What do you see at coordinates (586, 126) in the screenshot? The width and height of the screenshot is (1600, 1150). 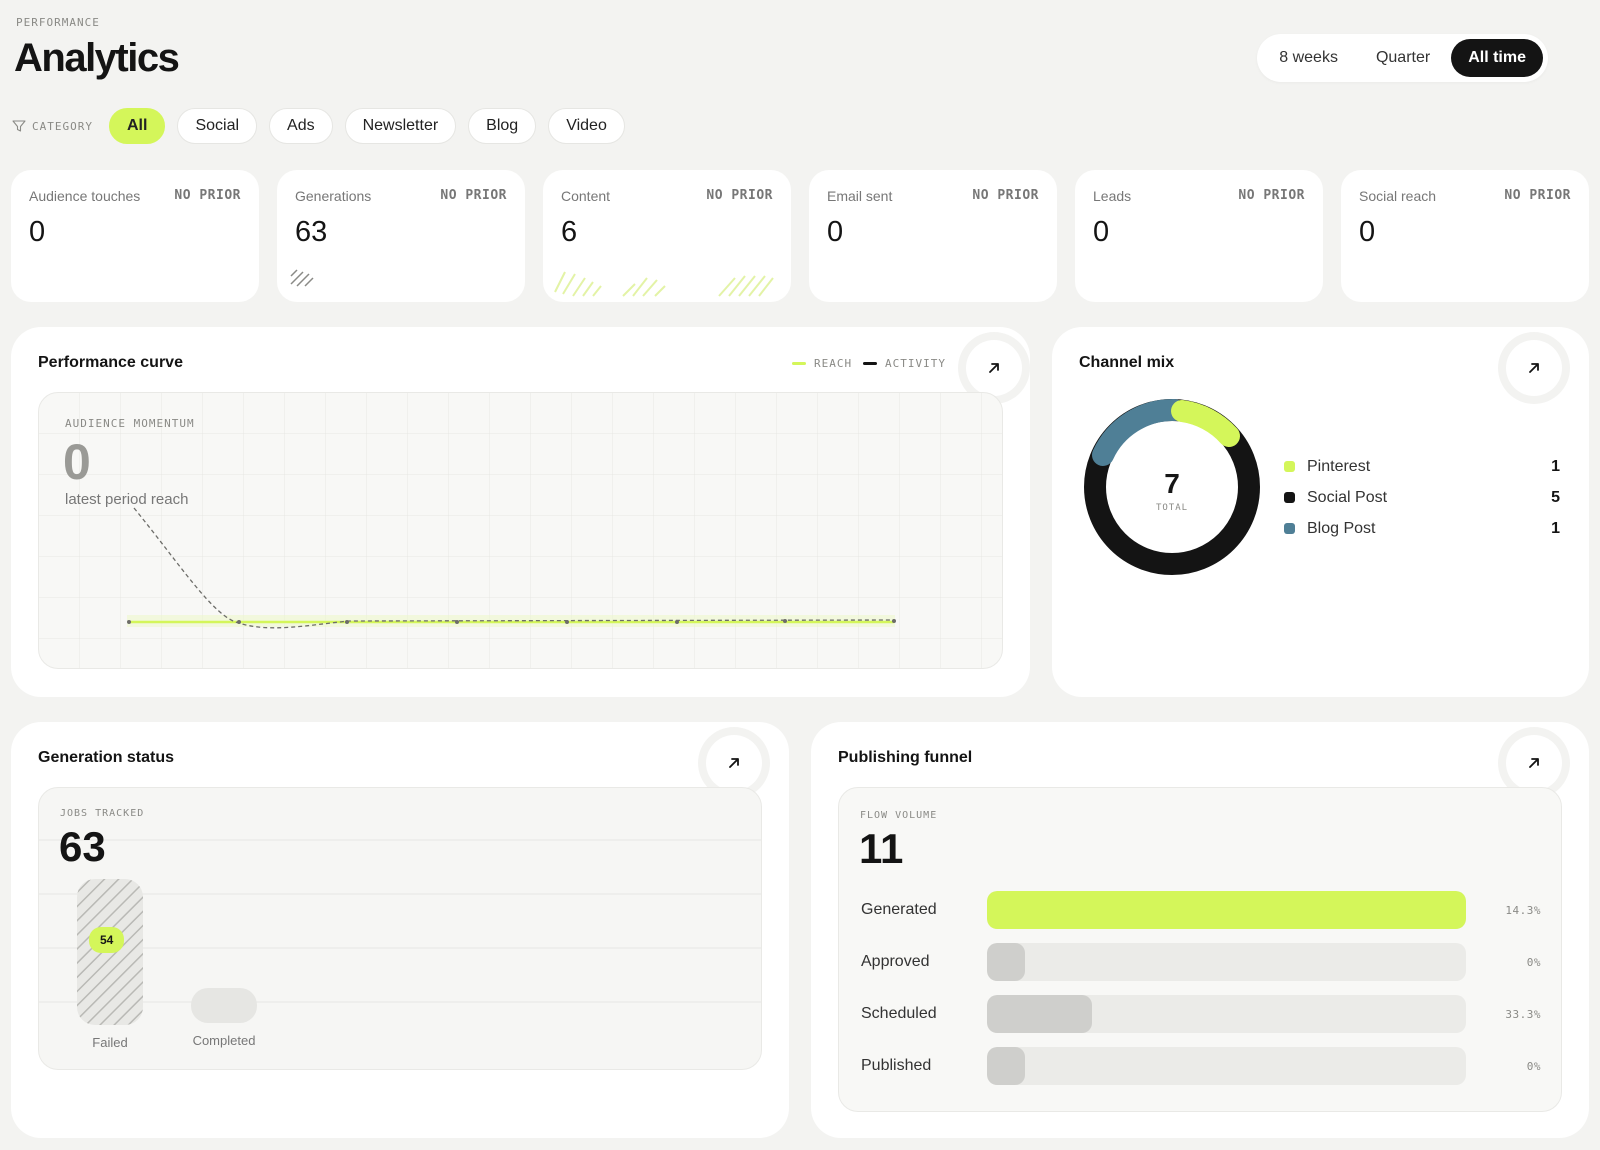 I see `chip-video: Video` at bounding box center [586, 126].